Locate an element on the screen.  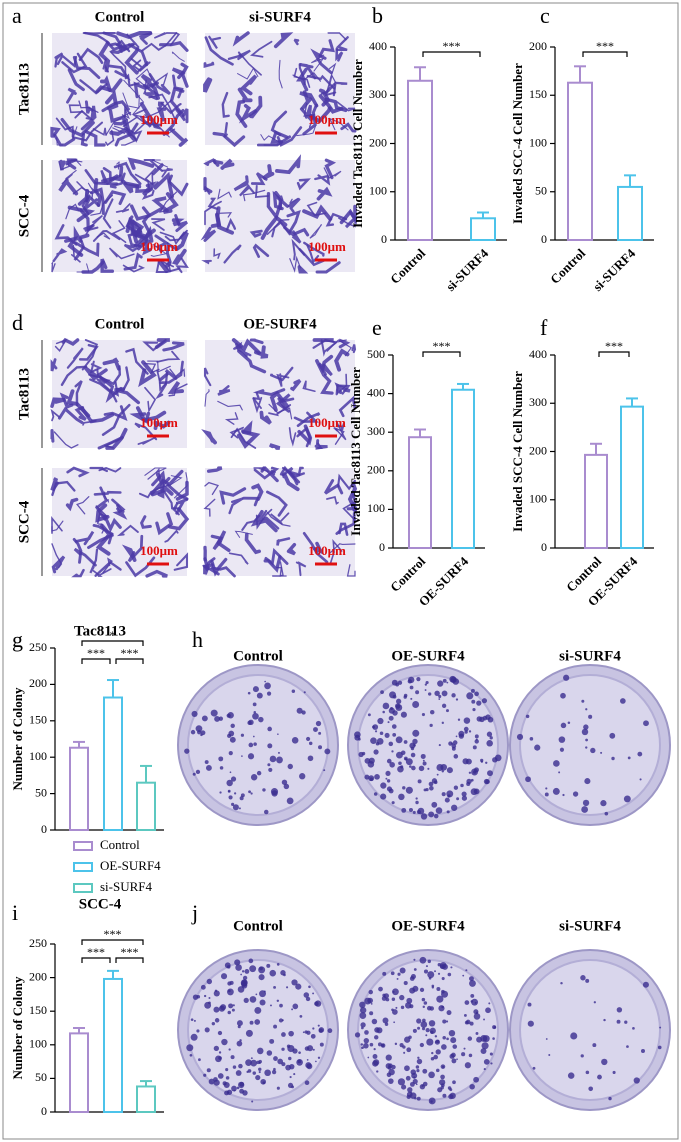
column-label: Control is located at coordinates (258, 926).